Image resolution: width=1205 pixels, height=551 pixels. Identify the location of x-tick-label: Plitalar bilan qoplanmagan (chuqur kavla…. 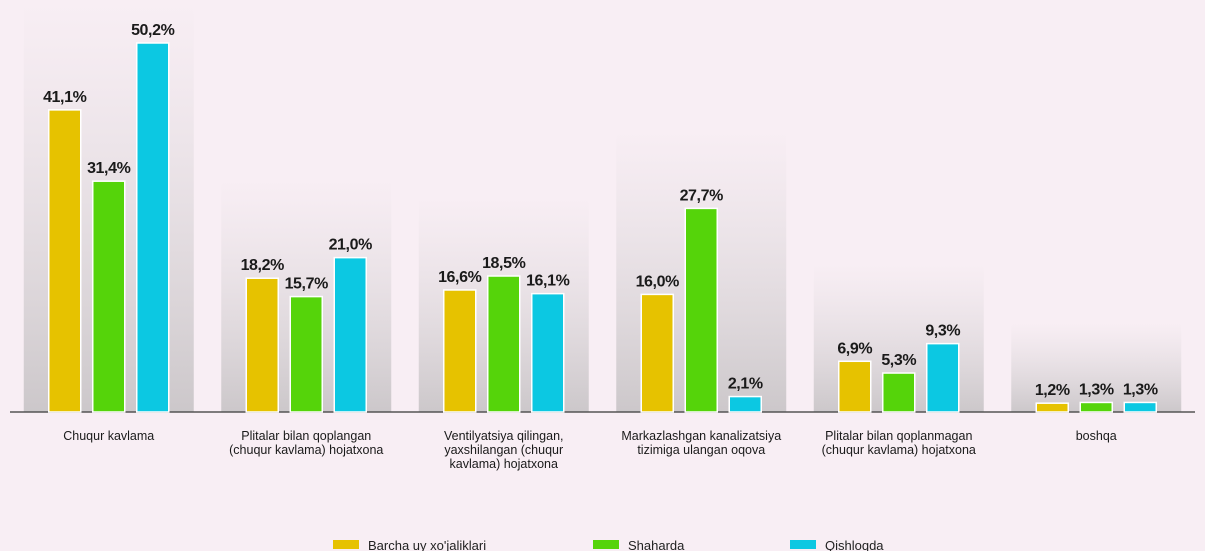
(898, 443).